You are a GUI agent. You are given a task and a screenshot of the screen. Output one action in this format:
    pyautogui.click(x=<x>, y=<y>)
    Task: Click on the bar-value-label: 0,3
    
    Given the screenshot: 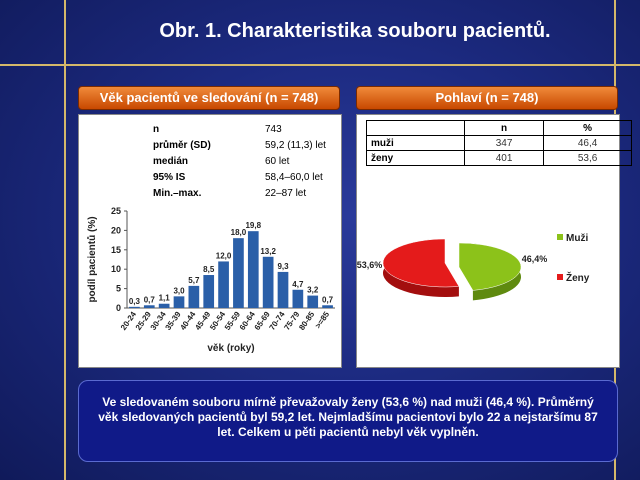 What is the action you would take?
    pyautogui.click(x=135, y=301)
    